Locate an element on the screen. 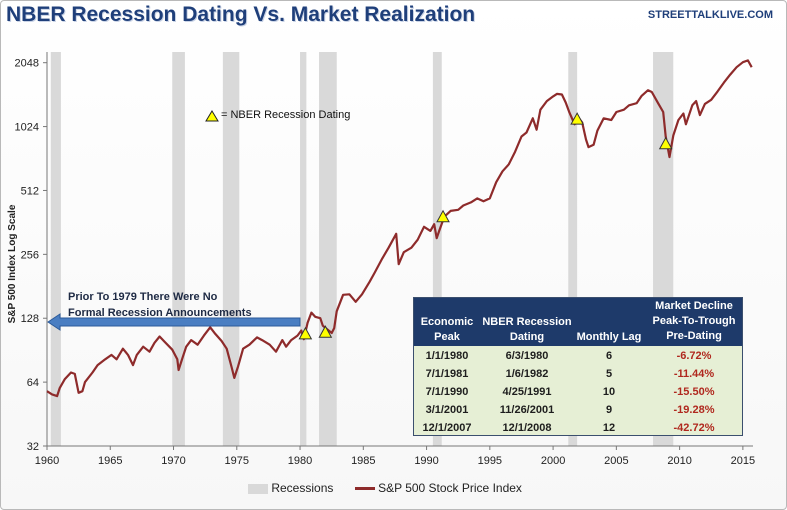 This screenshot has height=510, width=787. chart-legend: Recessions S&P 500 Stock Price Index is located at coordinates (394, 488).